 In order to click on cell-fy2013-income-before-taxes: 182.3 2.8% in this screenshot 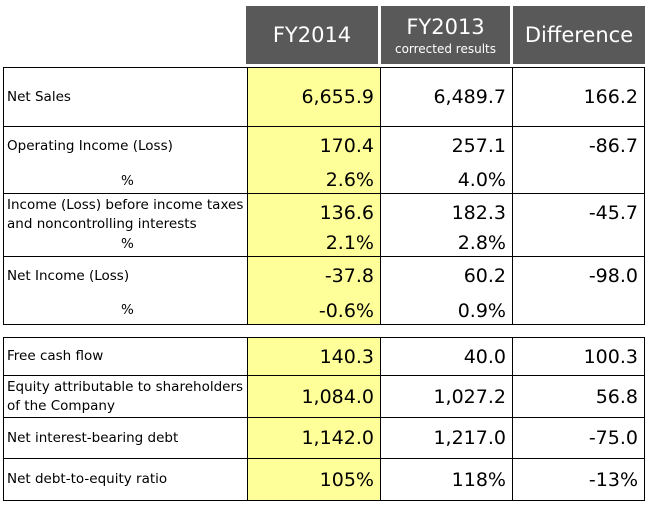, I will do `click(446, 225)`.